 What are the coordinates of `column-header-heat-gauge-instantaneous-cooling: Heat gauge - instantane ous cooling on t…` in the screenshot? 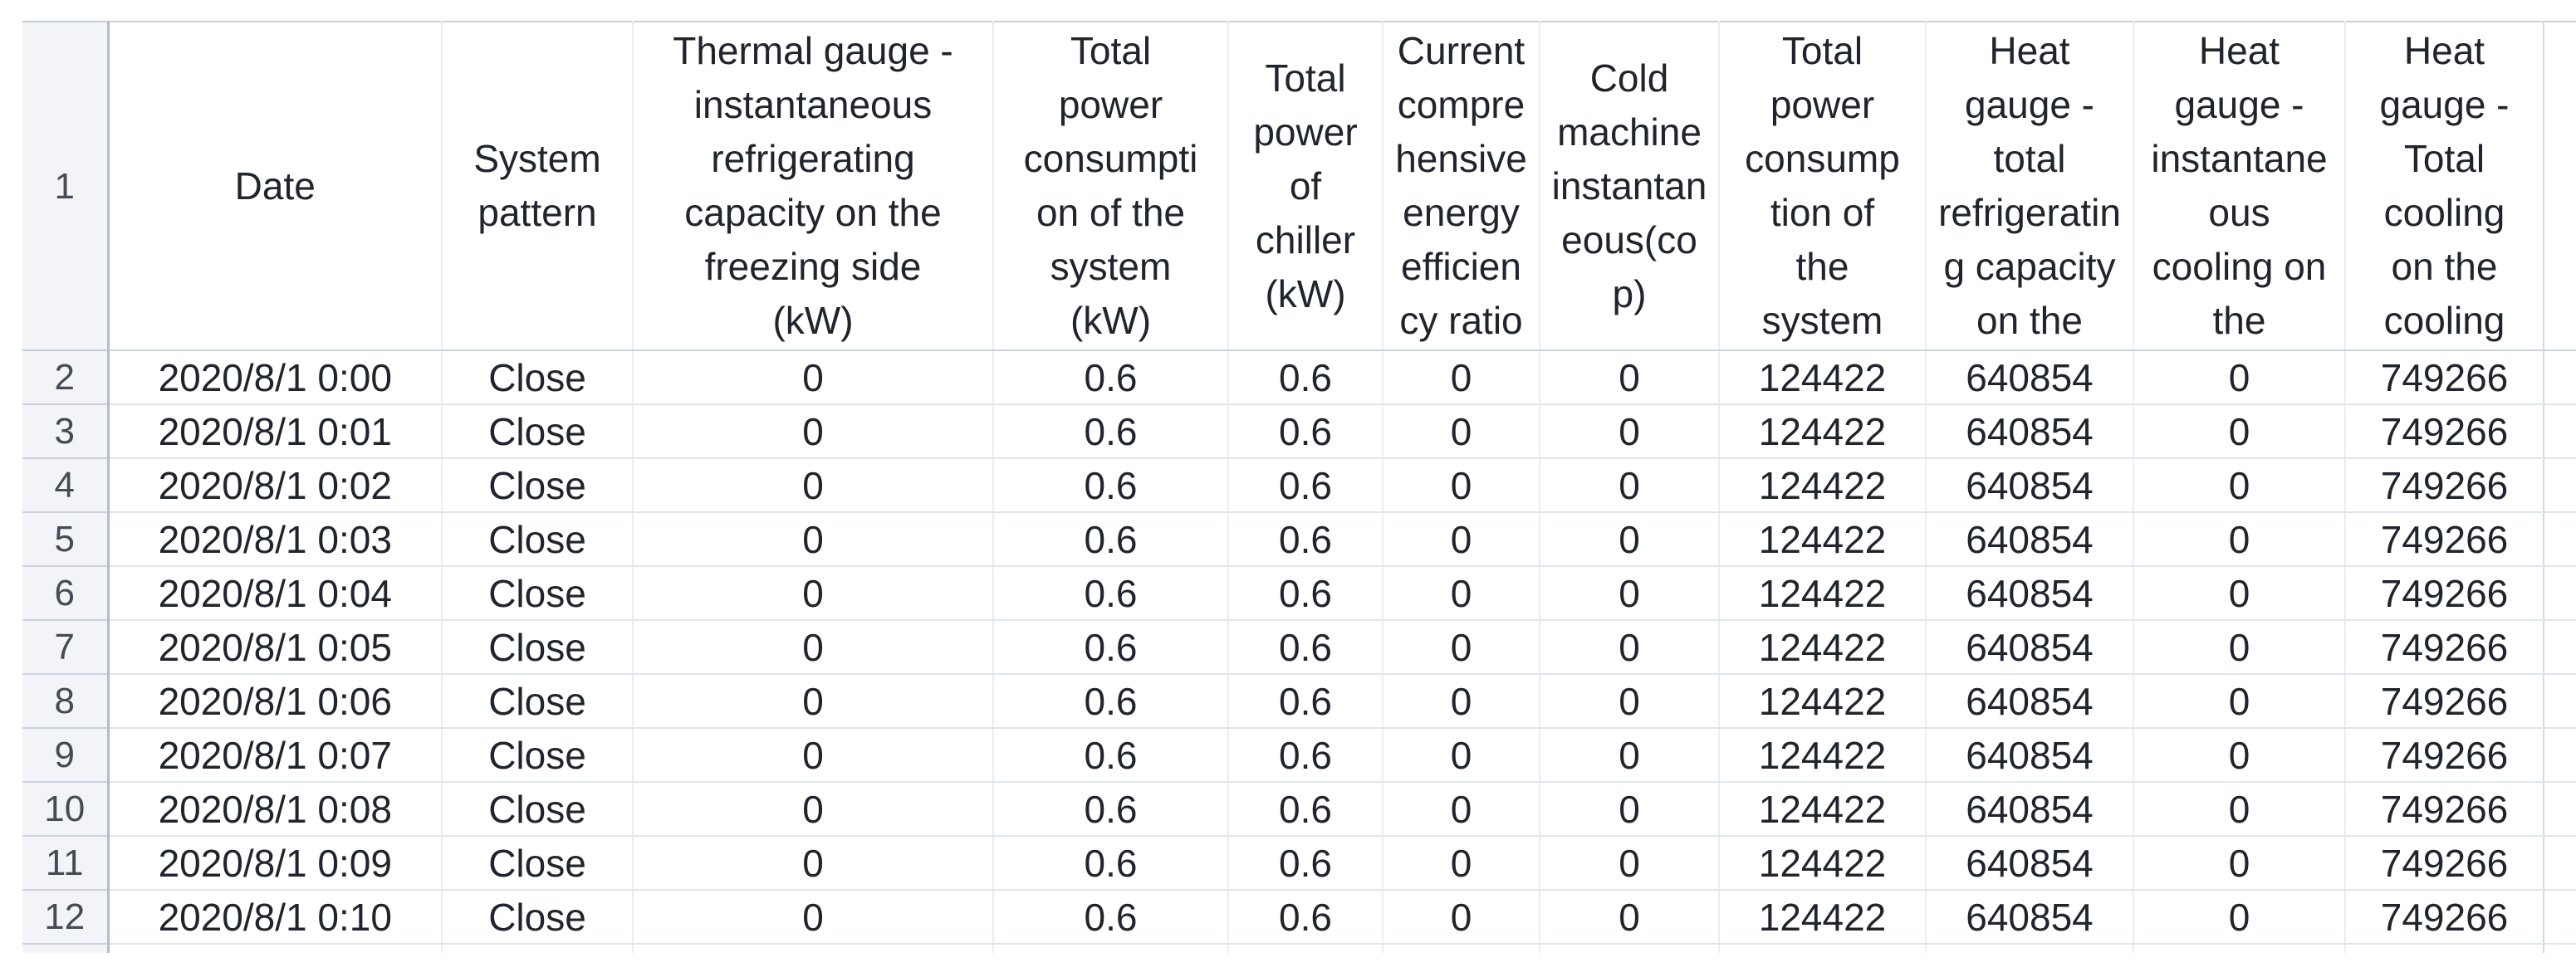 It's located at (2239, 186).